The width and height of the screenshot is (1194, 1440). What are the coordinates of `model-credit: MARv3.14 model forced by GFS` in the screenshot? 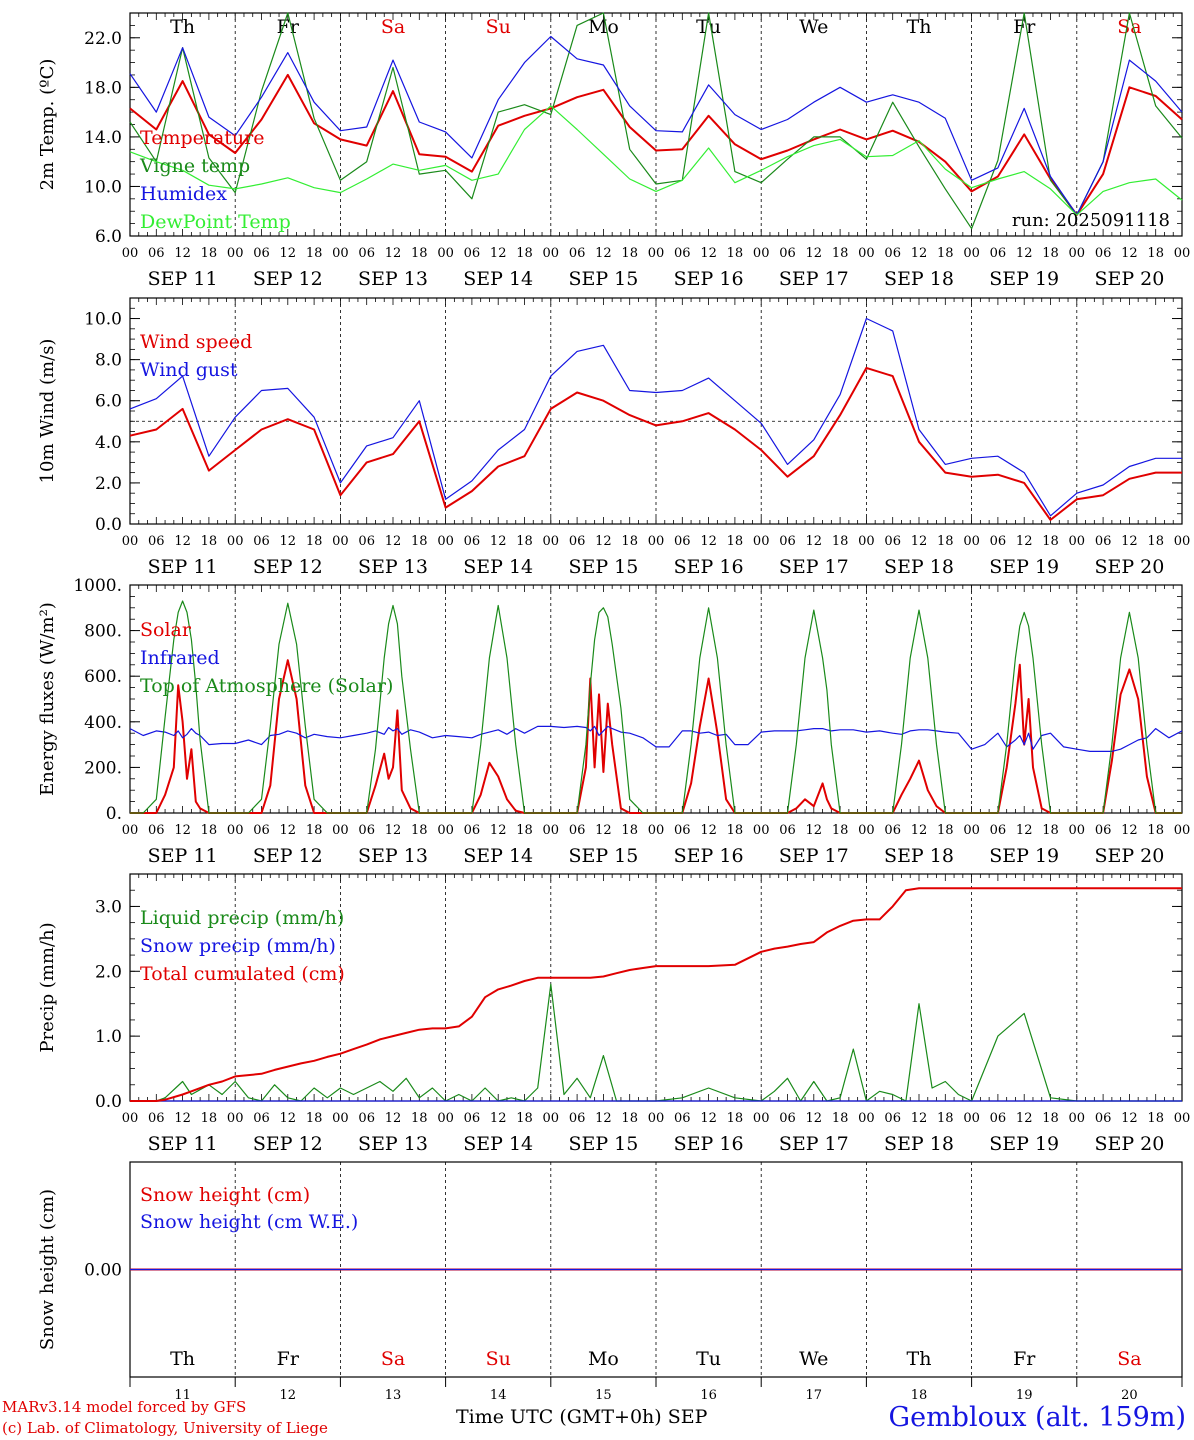 It's located at (124, 1407).